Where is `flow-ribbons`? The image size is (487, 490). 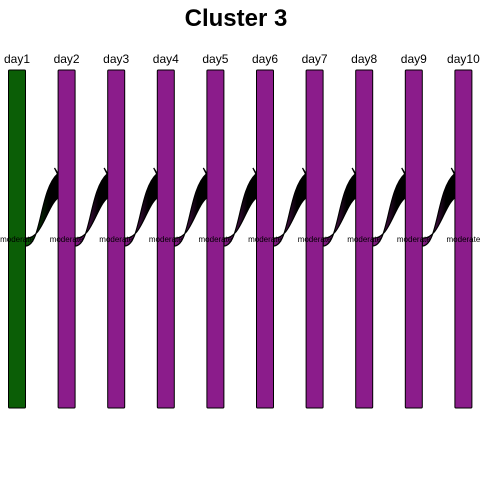
flow-ribbons is located at coordinates (241, 207).